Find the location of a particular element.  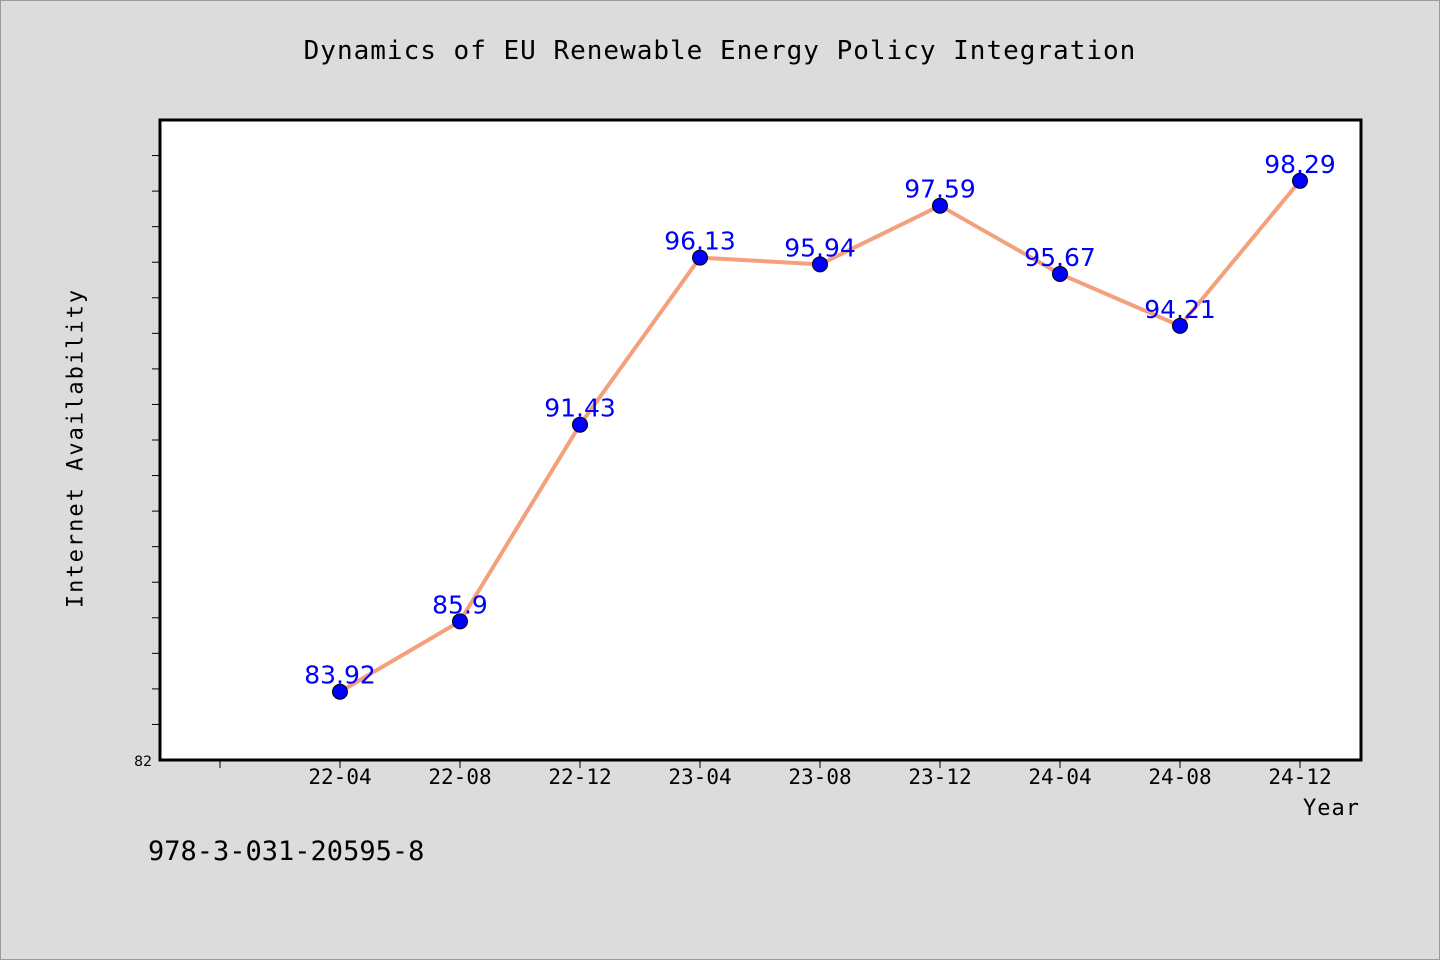

data-label: 98.29 is located at coordinates (1300, 164).